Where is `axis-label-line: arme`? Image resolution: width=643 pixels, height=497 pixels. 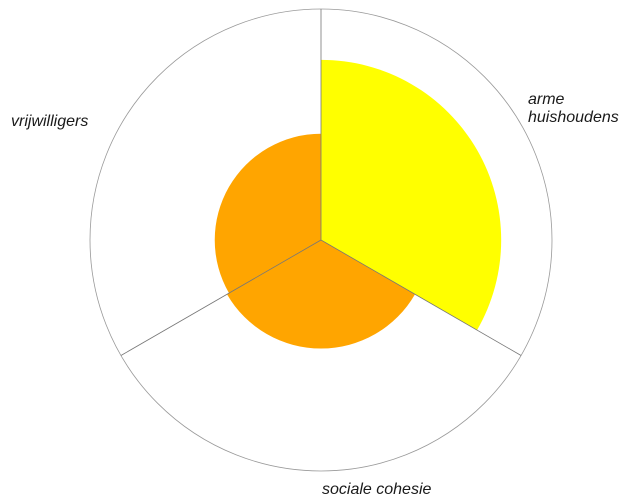 axis-label-line: arme is located at coordinates (546, 99).